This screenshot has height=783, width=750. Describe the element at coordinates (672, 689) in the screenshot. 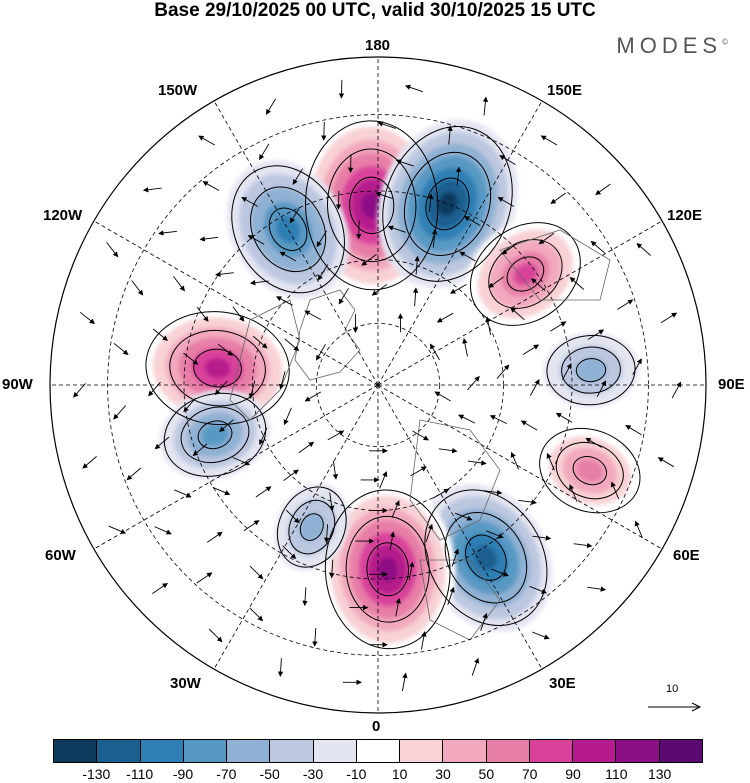

I see `reference-vector-label: 10` at that location.